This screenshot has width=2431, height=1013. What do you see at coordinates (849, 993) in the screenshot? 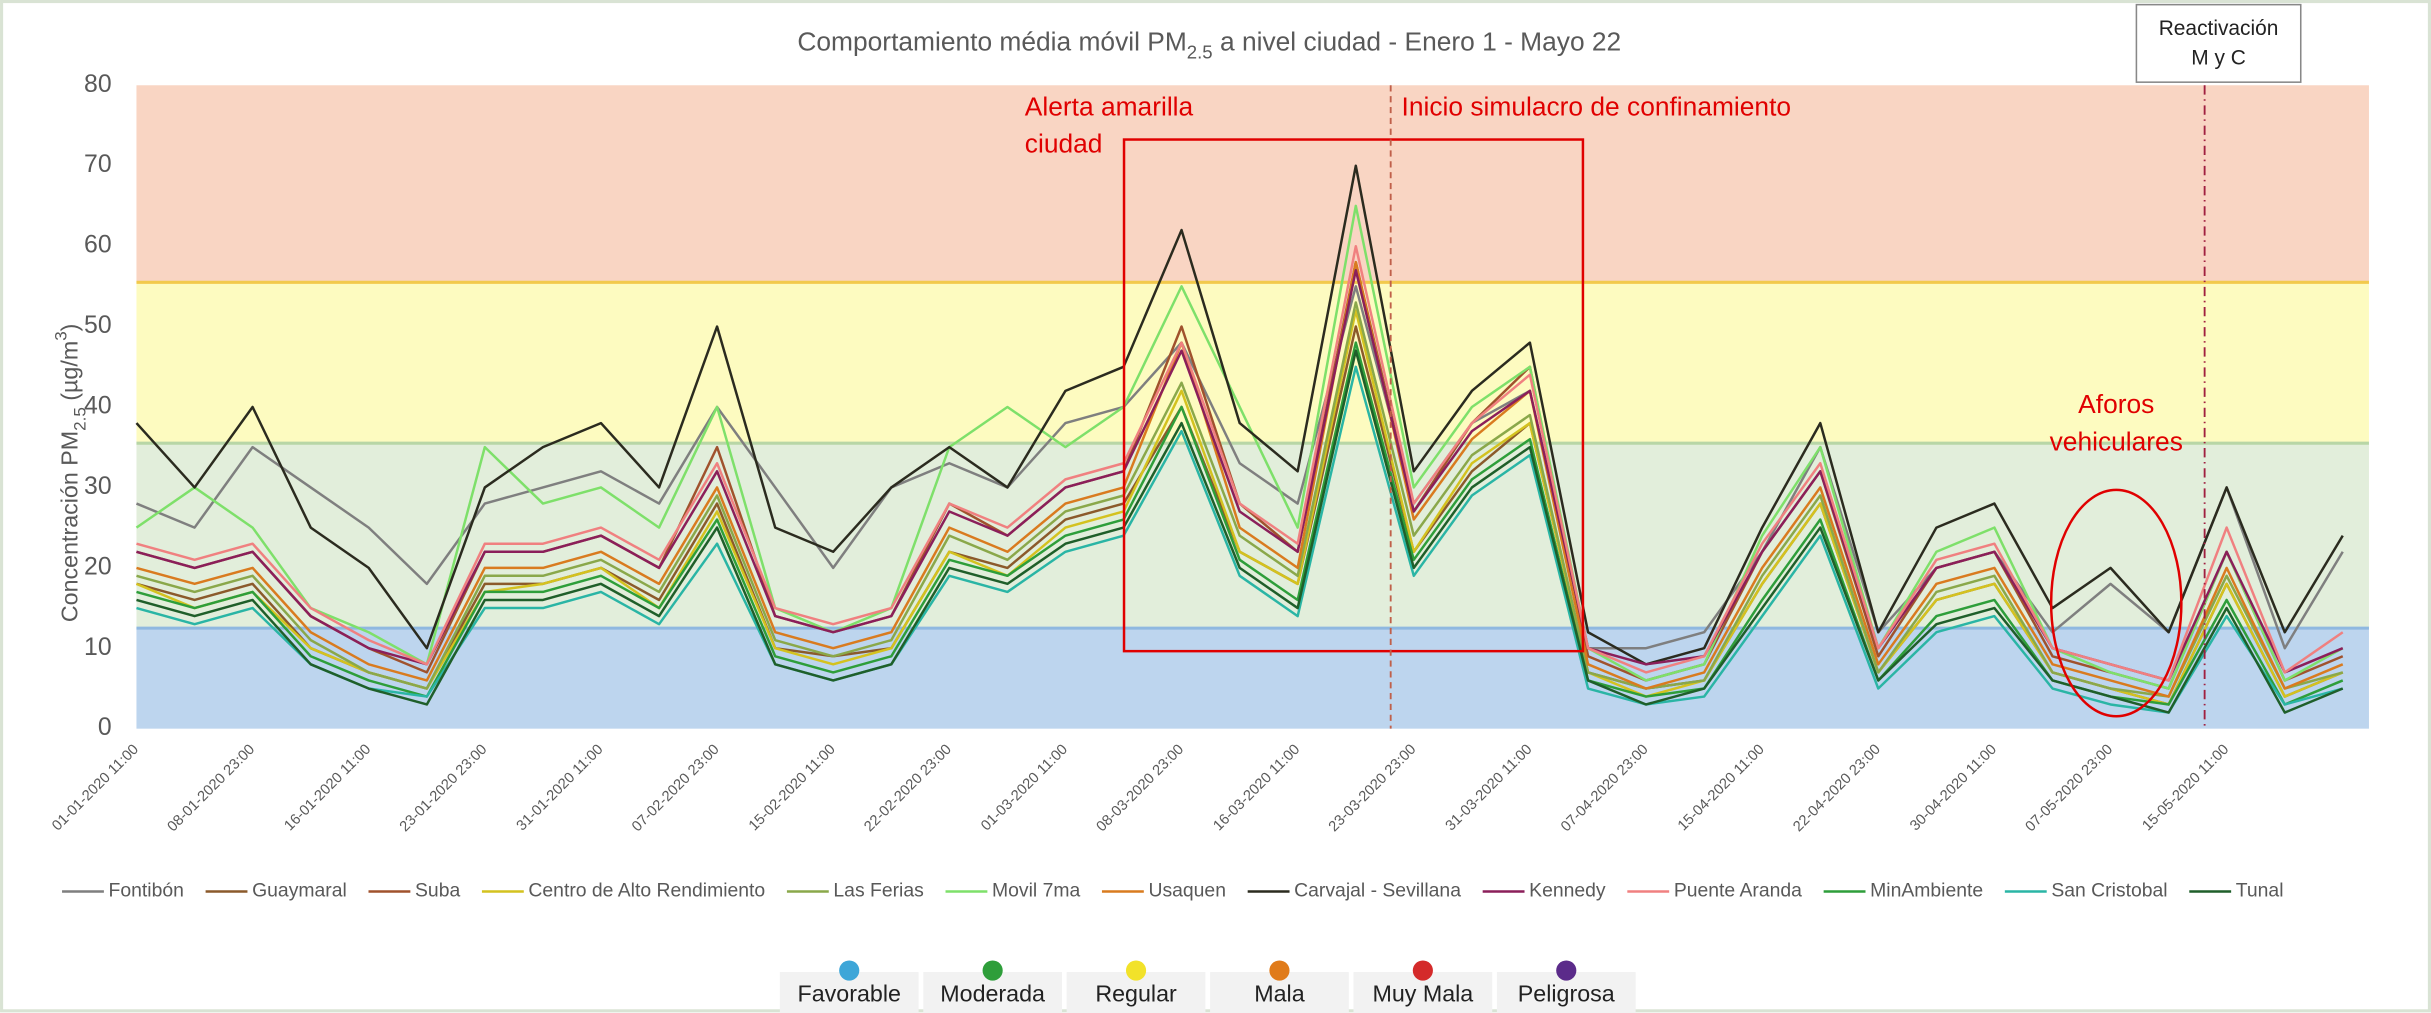
I see `quality-label: Favorable` at bounding box center [849, 993].